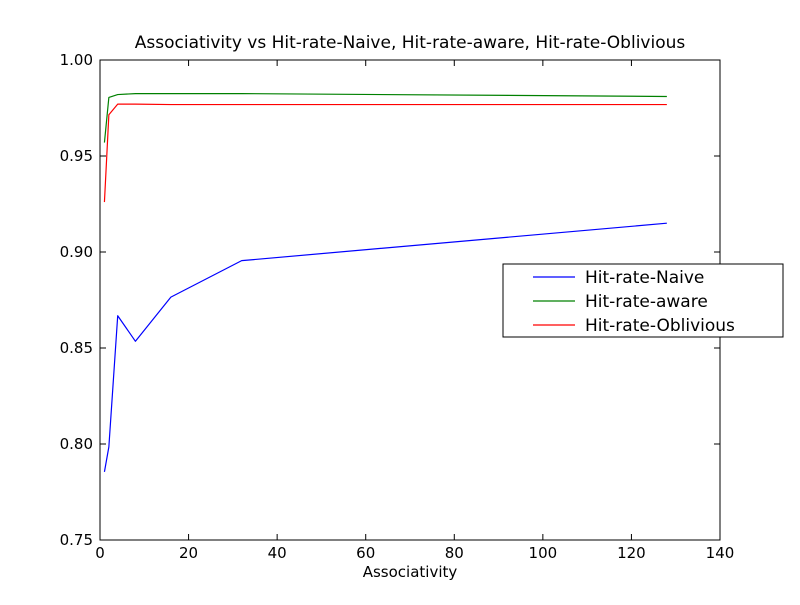 The image size is (800, 605). What do you see at coordinates (100, 553) in the screenshot?
I see `x-tick-label: 0` at bounding box center [100, 553].